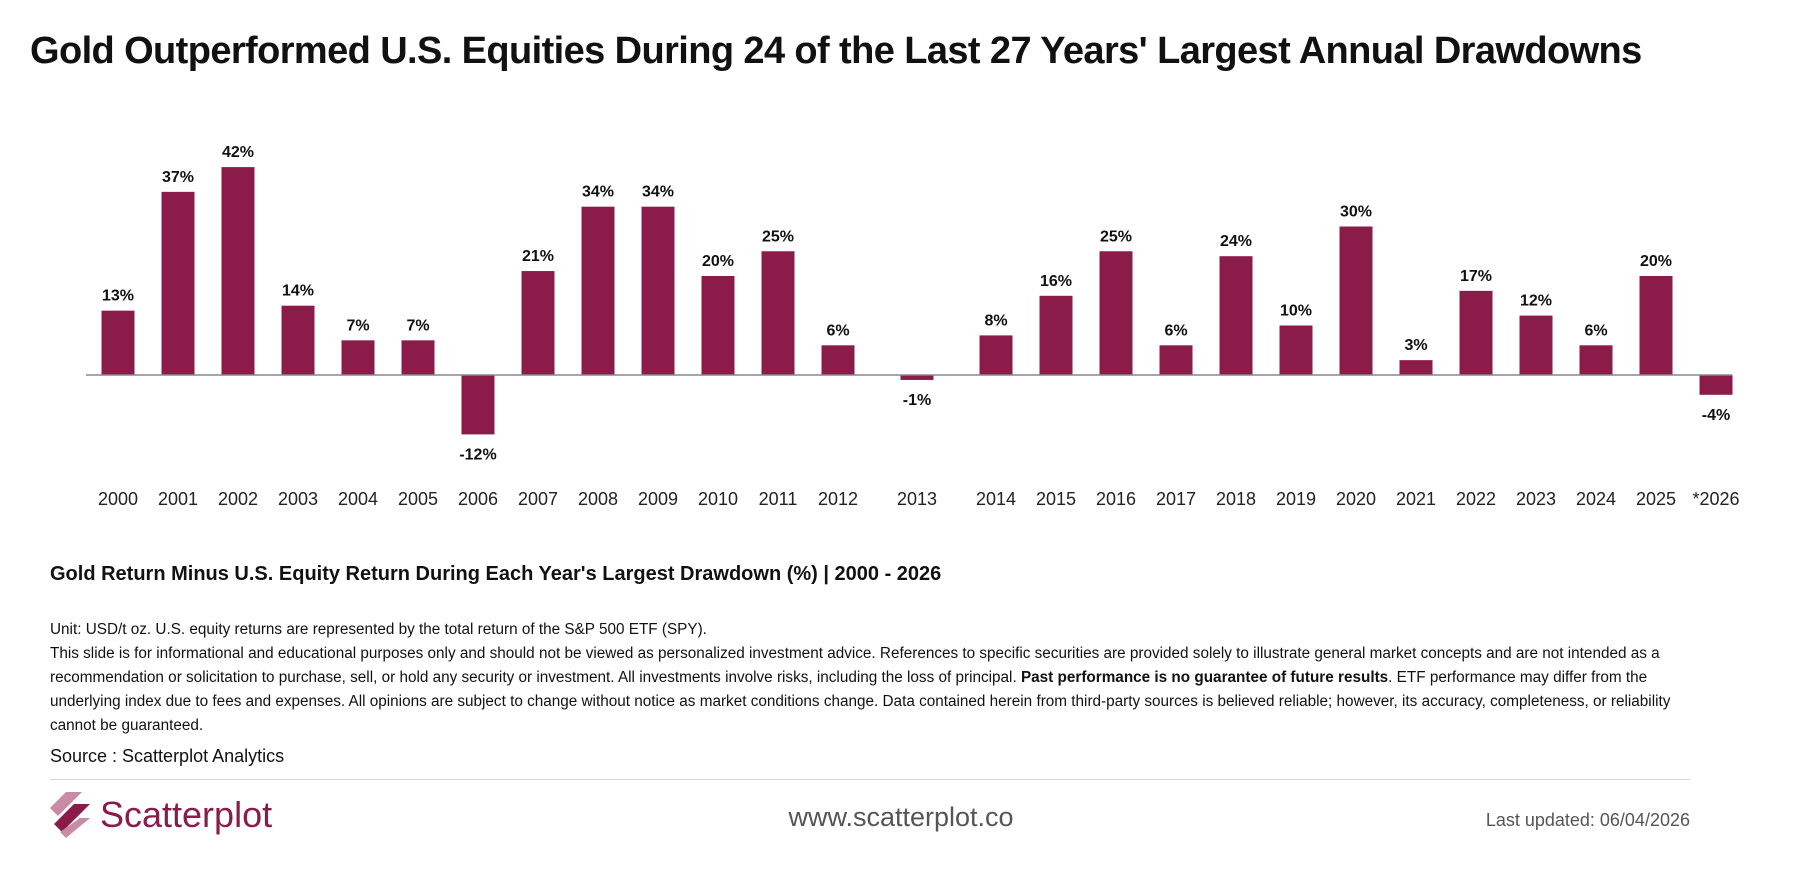 The image size is (1802, 873). Describe the element at coordinates (298, 340) in the screenshot. I see `bar-2003` at that location.